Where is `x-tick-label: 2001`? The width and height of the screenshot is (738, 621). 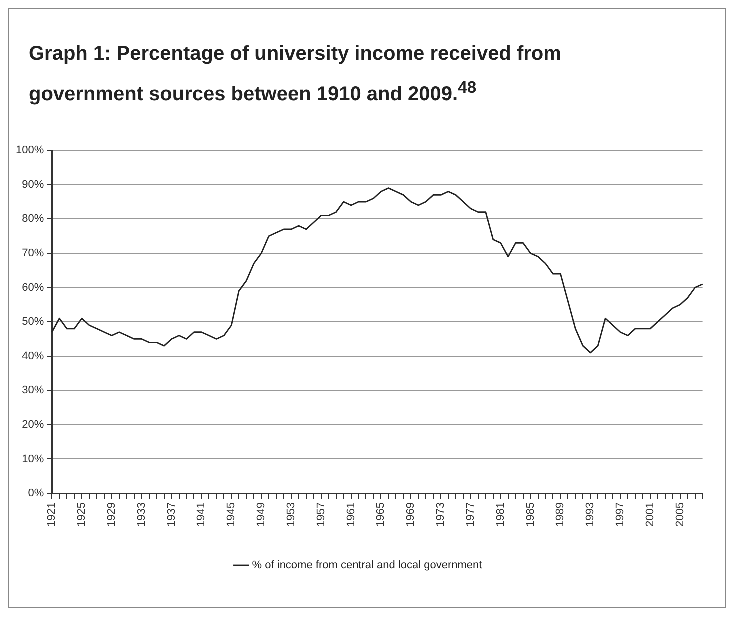 x-tick-label: 2001 is located at coordinates (650, 515).